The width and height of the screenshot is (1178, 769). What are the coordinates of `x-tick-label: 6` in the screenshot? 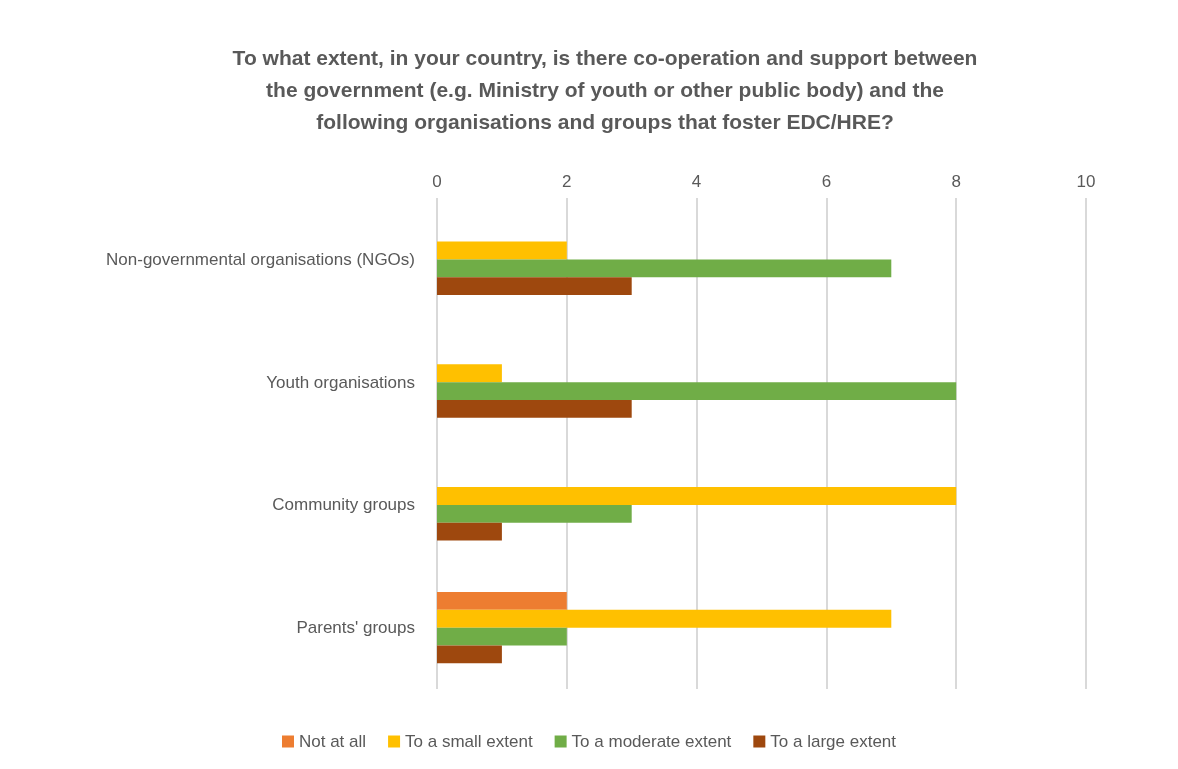 It's located at (826, 181).